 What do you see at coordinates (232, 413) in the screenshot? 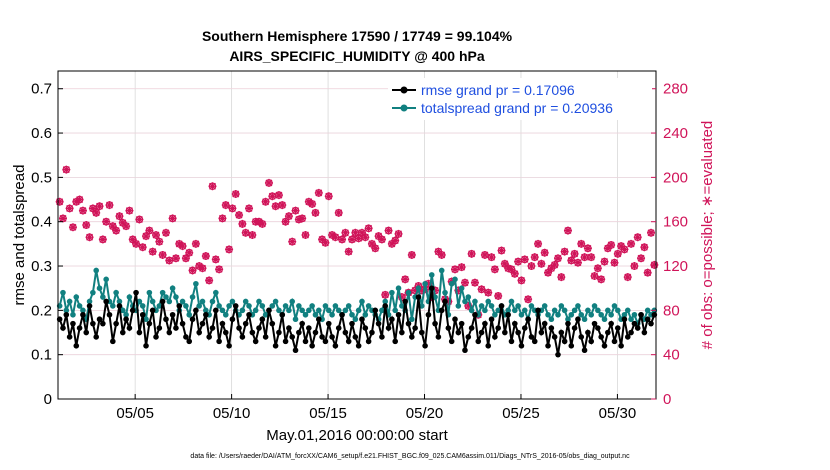
I see `x-tick-label: 05/10` at bounding box center [232, 413].